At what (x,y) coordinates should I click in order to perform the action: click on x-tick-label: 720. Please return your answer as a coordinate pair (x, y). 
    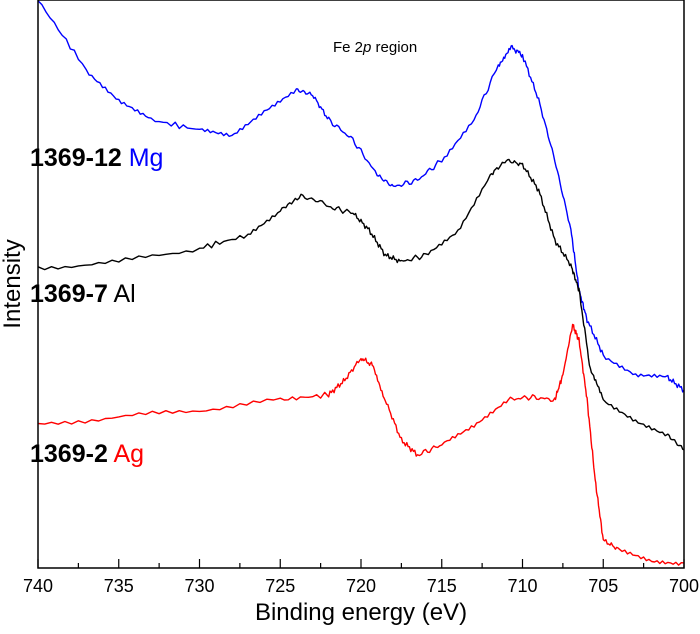
    Looking at the image, I should click on (361, 586).